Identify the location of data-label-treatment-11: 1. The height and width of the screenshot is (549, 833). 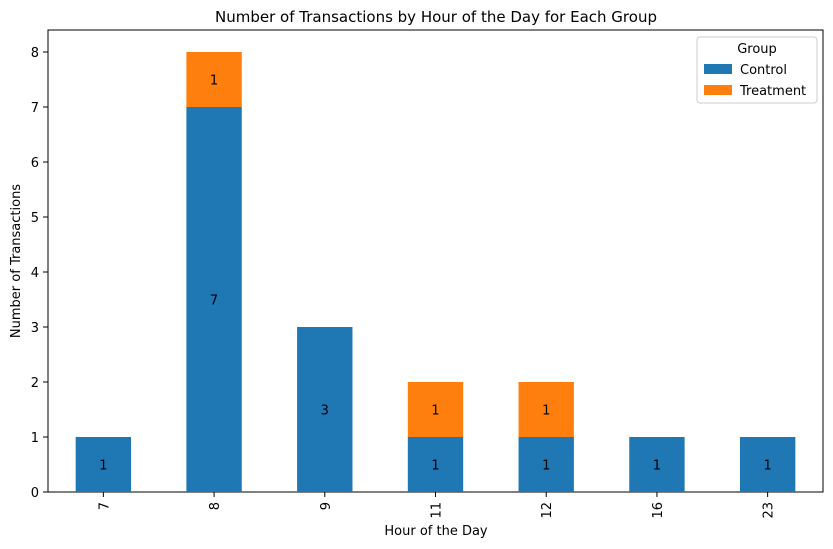
(435, 411).